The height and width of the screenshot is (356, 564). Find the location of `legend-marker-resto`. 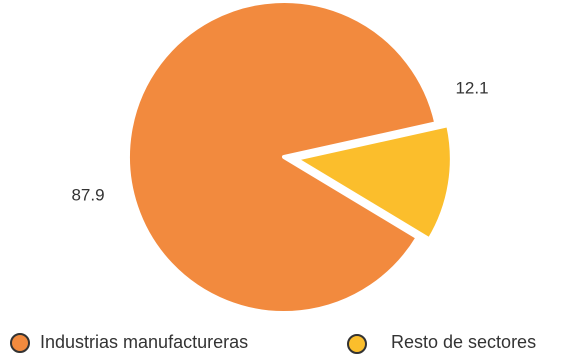

legend-marker-resto is located at coordinates (357, 344).